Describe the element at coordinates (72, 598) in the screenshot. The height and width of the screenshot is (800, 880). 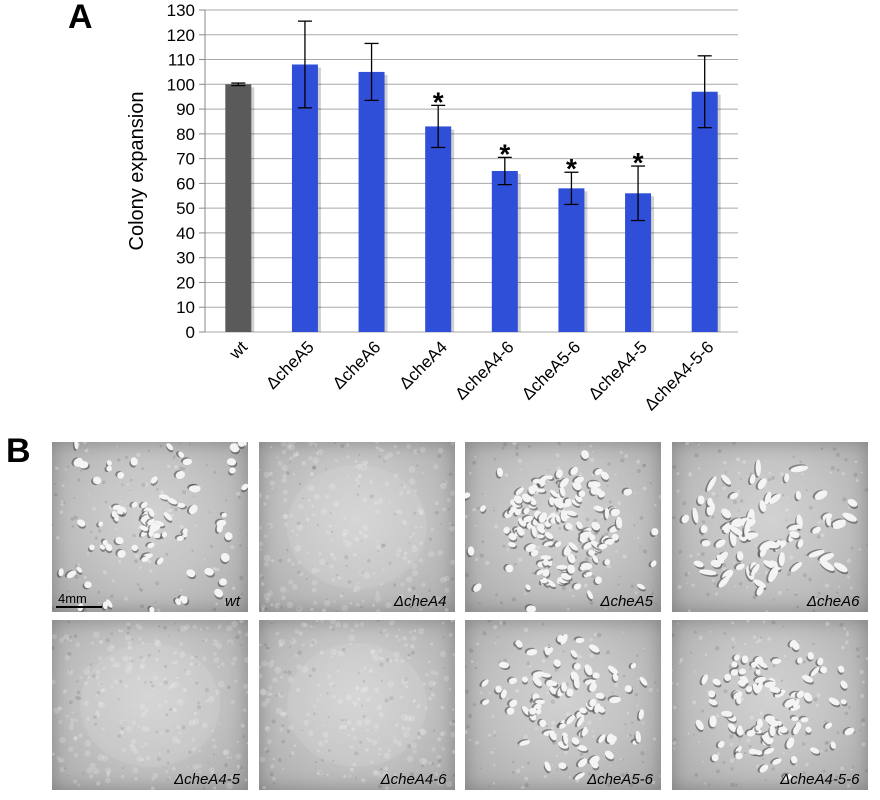
I see `scale-label: 4mm` at that location.